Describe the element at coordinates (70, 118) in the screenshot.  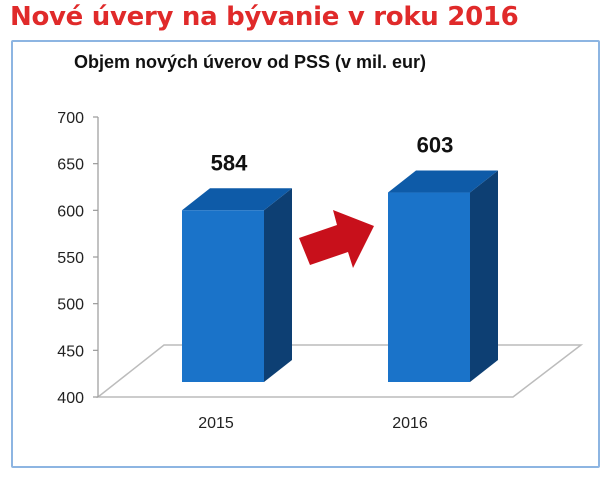
I see `y-tick-label: 700` at that location.